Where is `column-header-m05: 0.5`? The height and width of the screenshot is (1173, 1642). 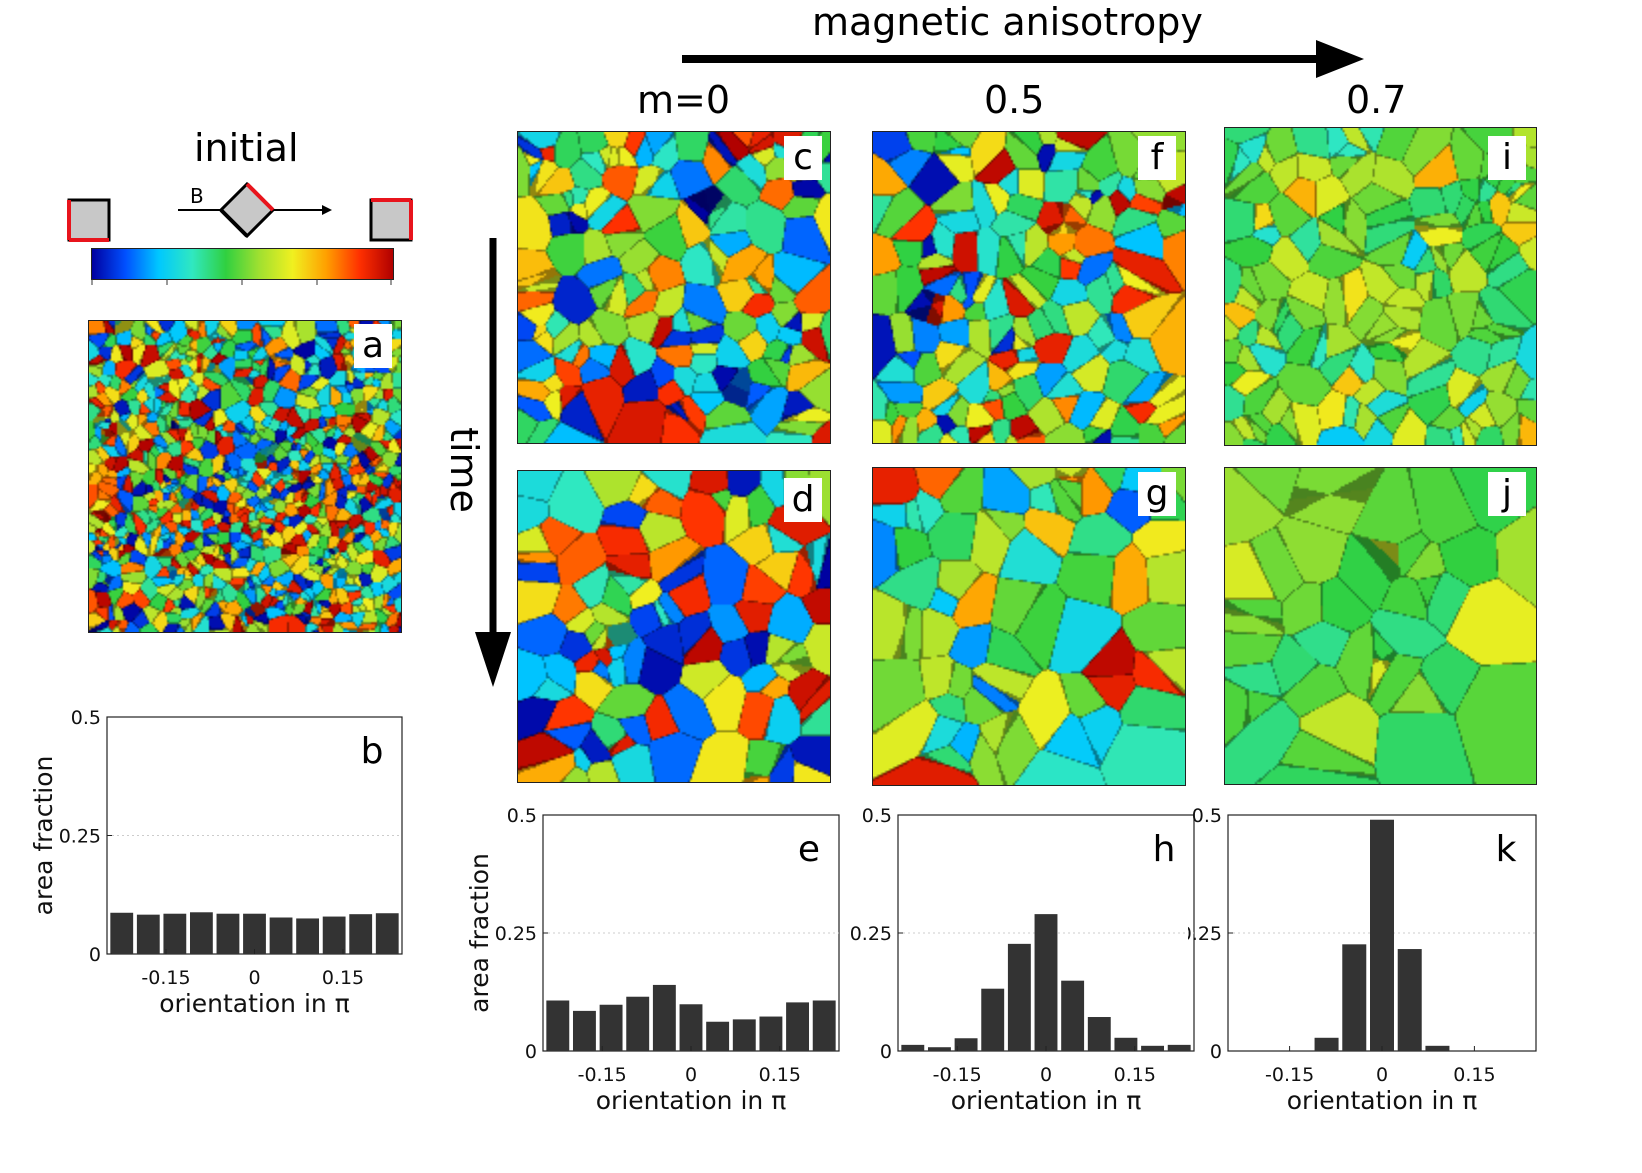 column-header-m05: 0.5 is located at coordinates (1014, 100).